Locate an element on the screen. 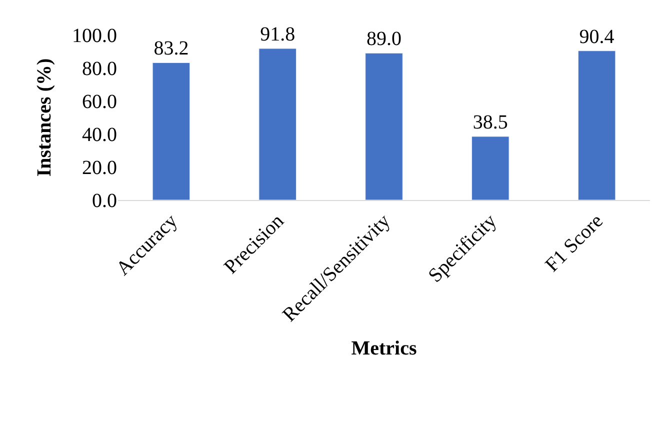  data-label: 90.4 is located at coordinates (596, 37).